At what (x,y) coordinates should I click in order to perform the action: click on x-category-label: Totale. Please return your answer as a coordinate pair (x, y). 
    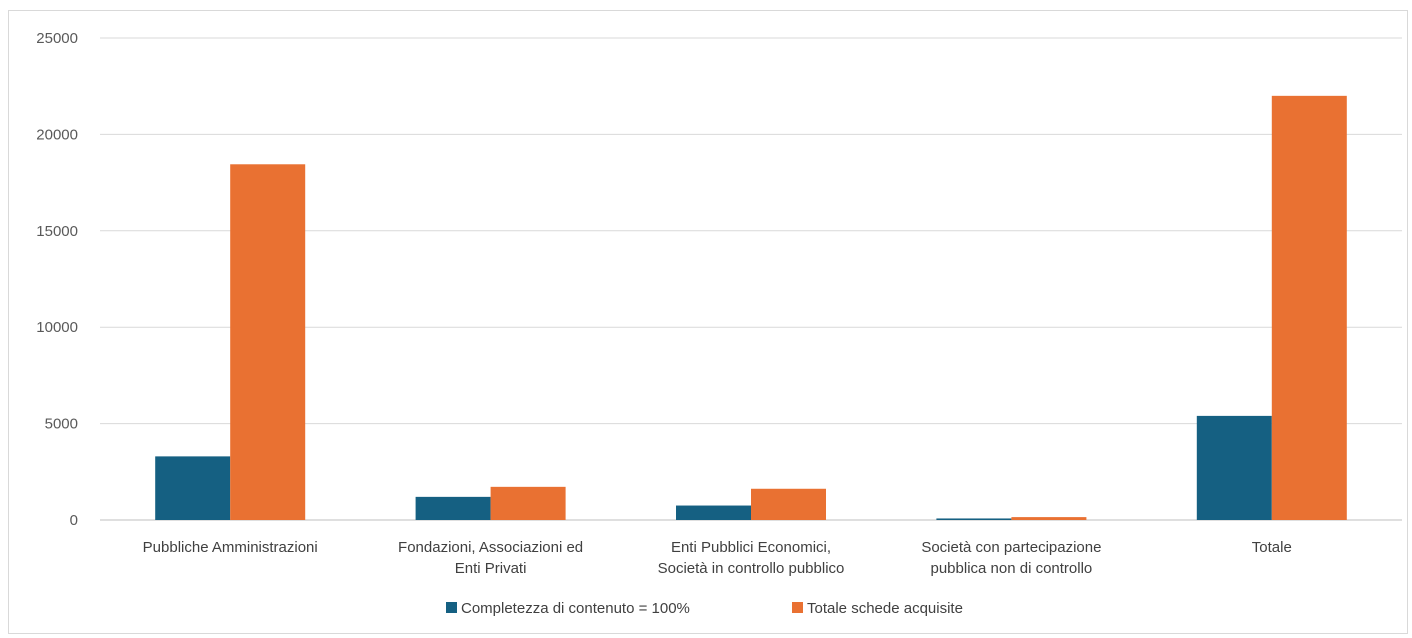
    Looking at the image, I should click on (1272, 547).